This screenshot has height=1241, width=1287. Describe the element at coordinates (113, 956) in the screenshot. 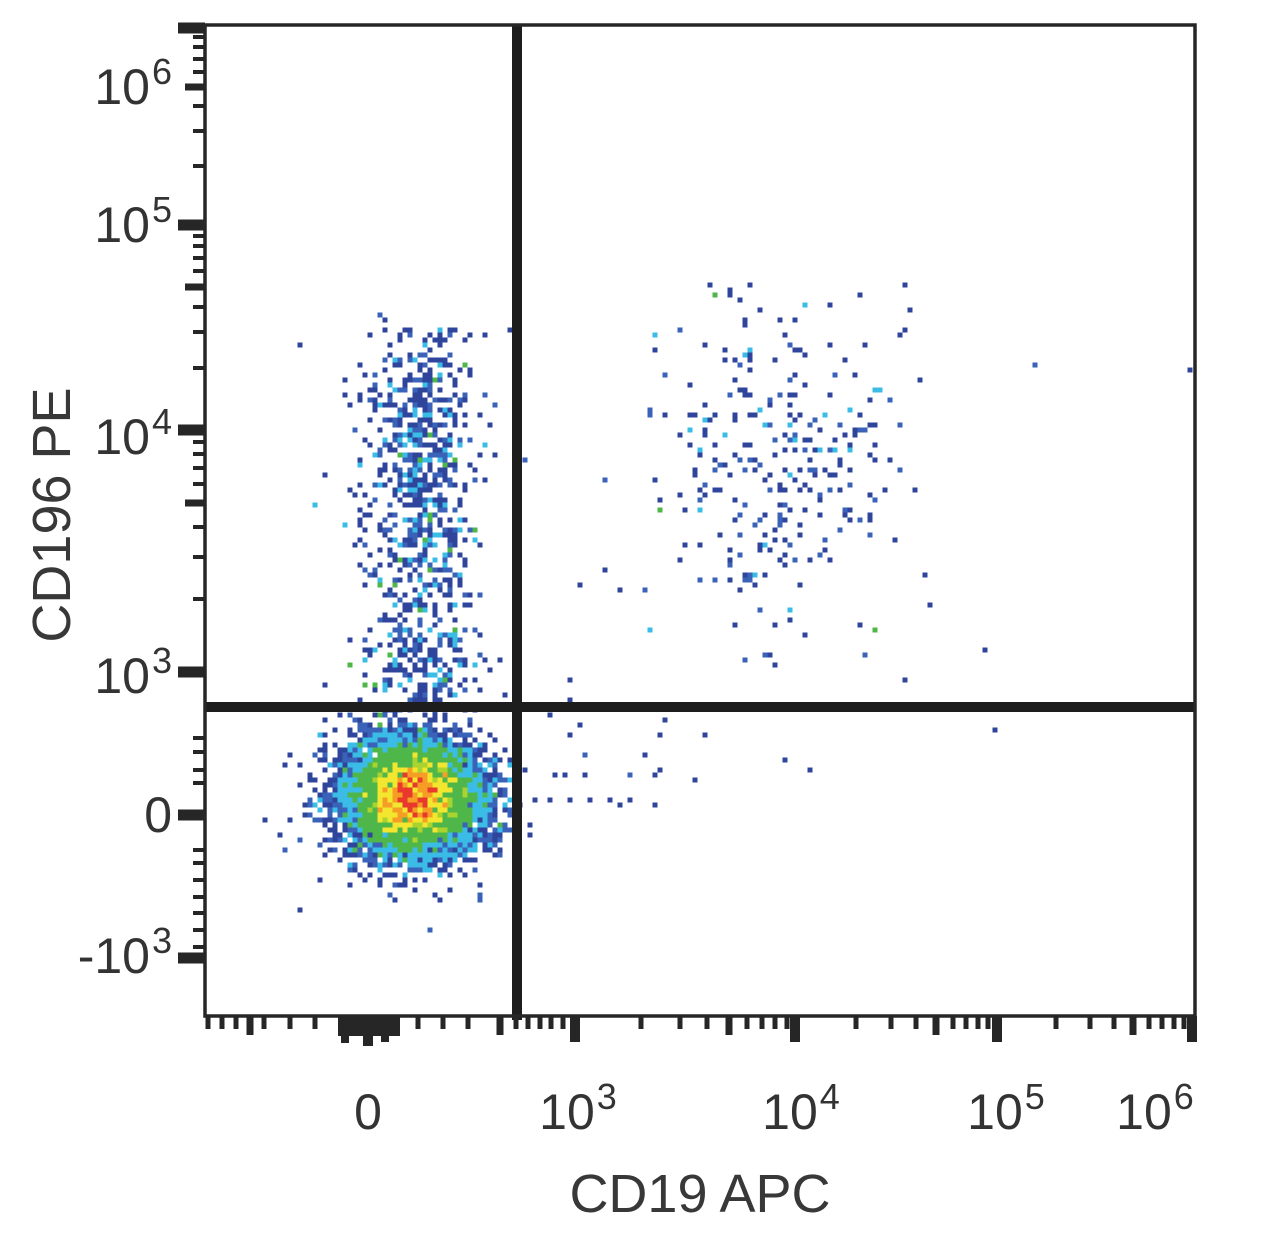

I see `tick-label-base: -10` at that location.